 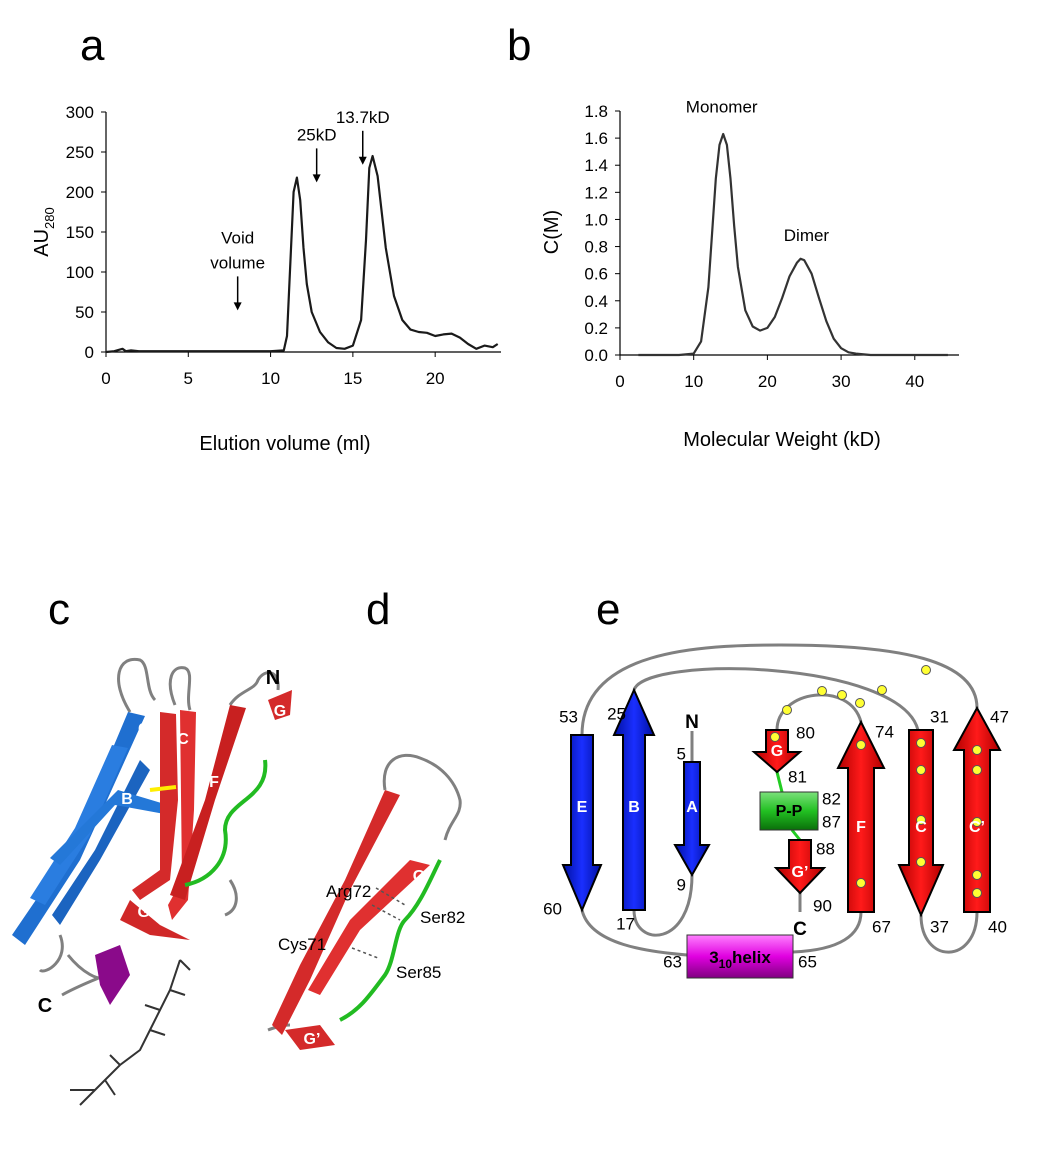 What do you see at coordinates (999, 716) in the screenshot?
I see `residue-number: 47` at bounding box center [999, 716].